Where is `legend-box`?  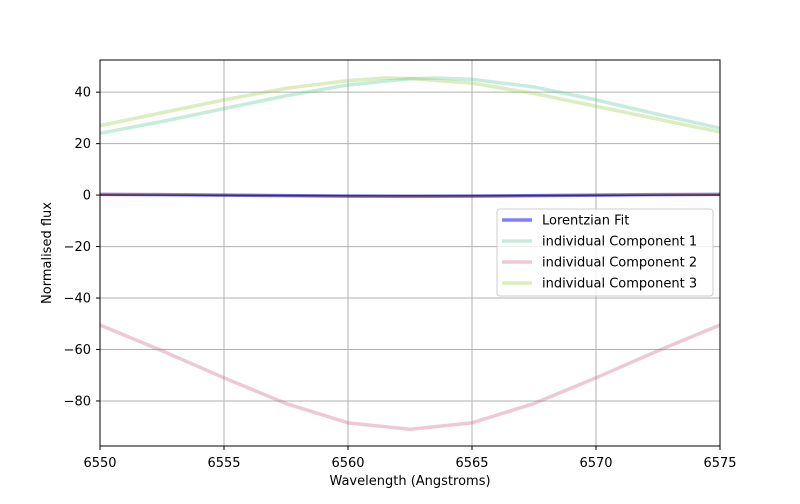
legend-box is located at coordinates (605, 252).